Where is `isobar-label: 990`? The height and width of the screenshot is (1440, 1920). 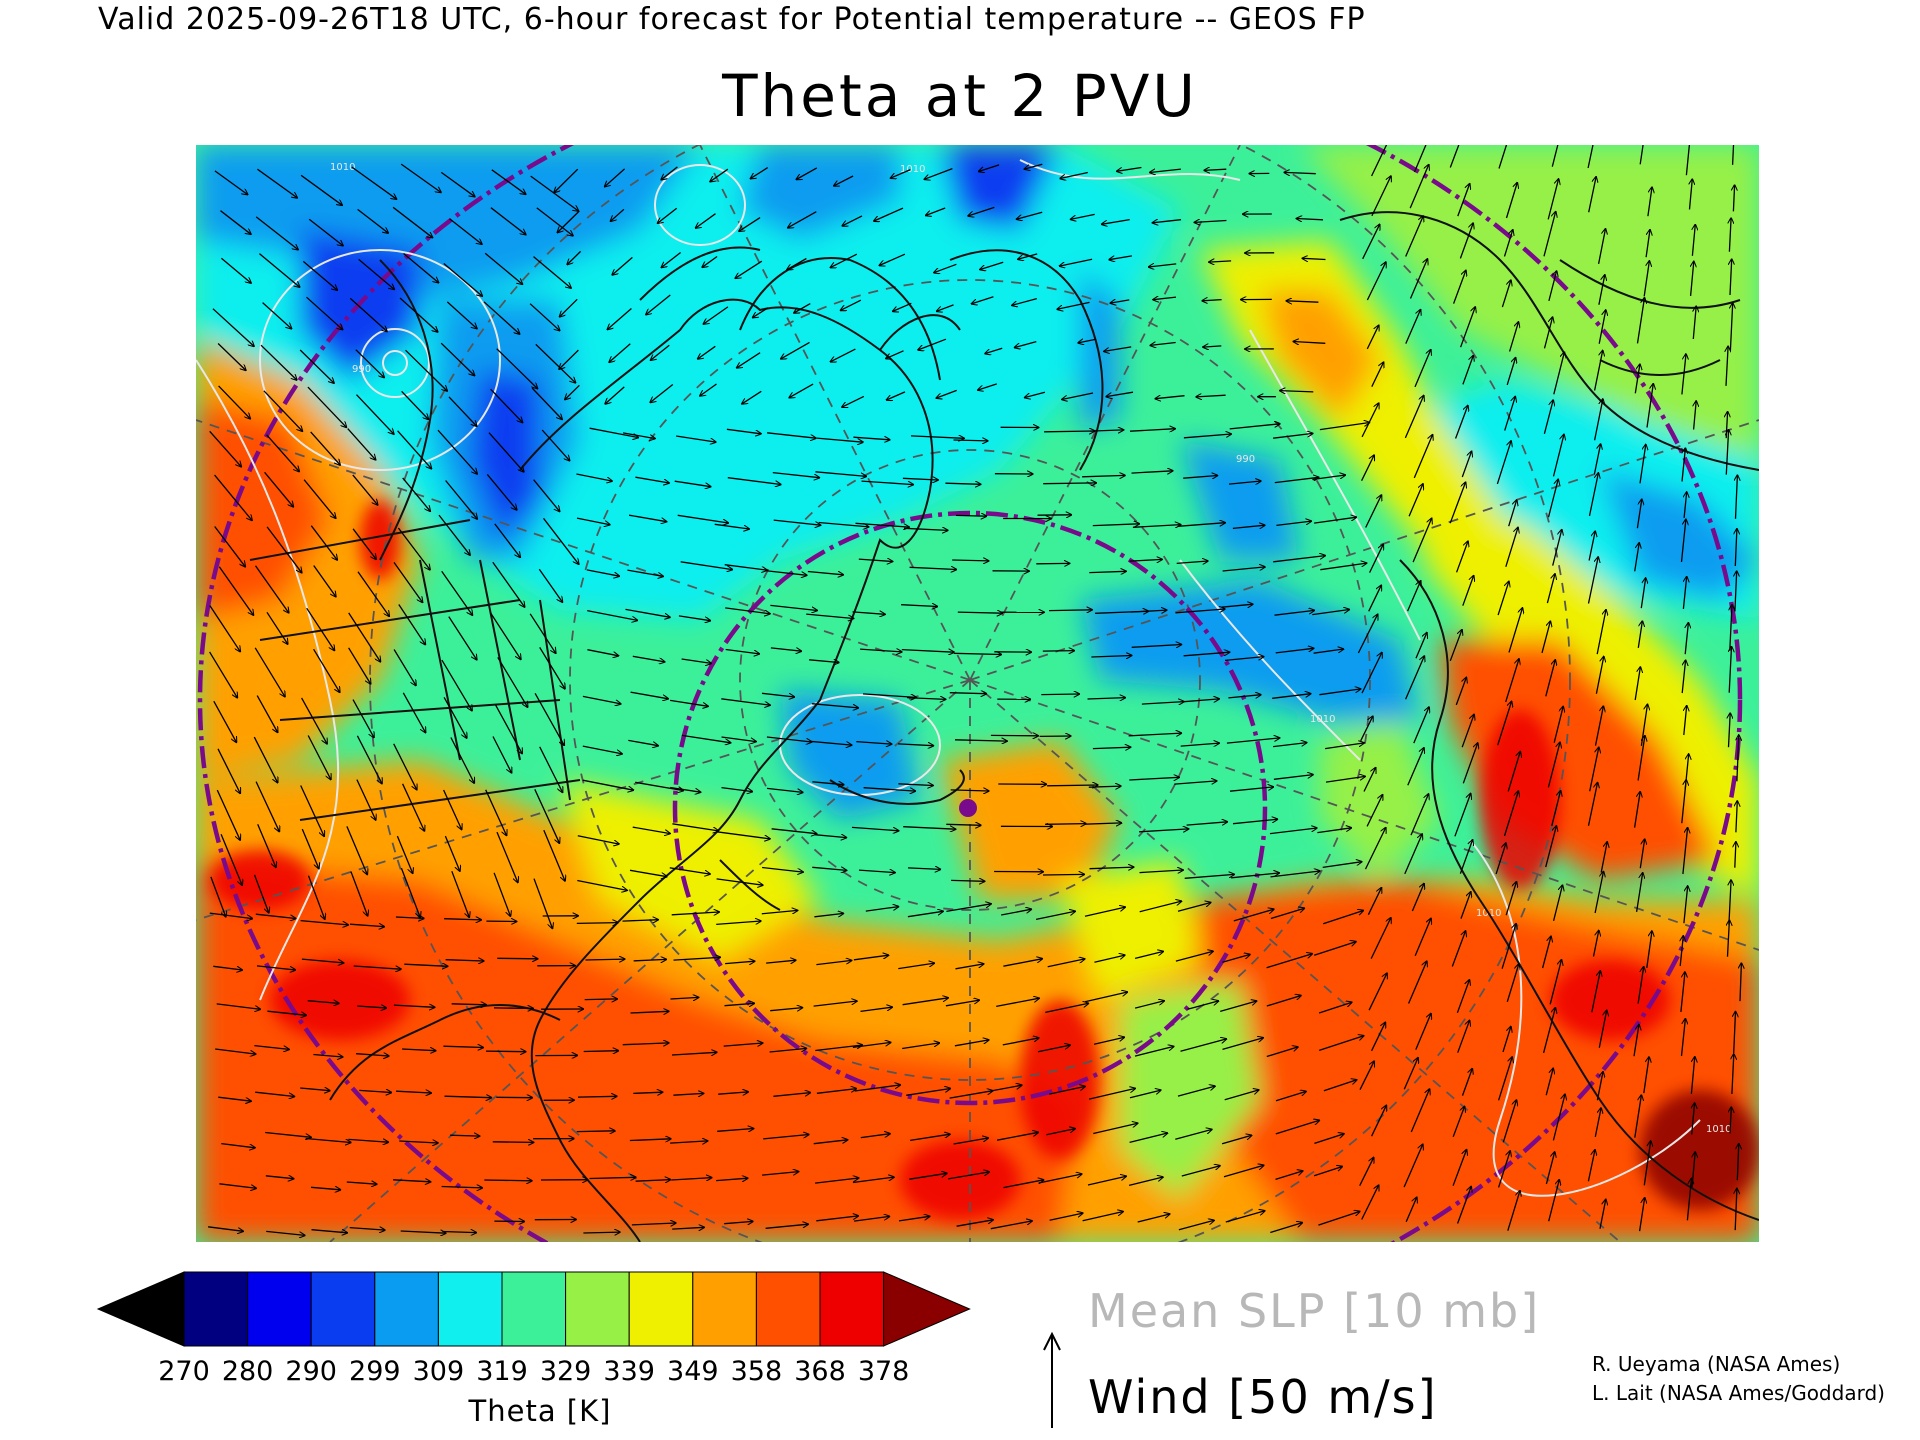 isobar-label: 990 is located at coordinates (1245, 459).